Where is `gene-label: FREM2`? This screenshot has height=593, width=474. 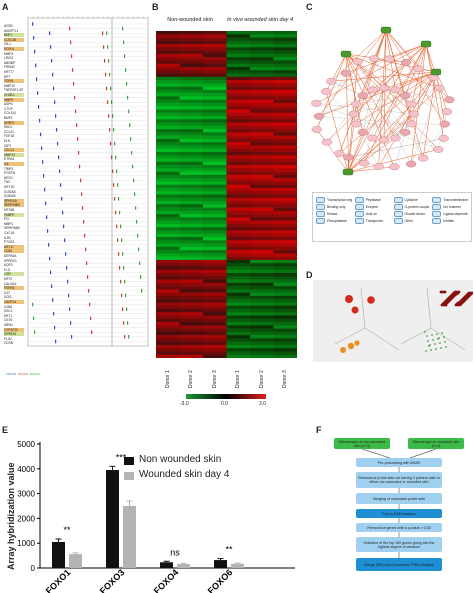 gene-label: FREM2 is located at coordinates (9, 67).